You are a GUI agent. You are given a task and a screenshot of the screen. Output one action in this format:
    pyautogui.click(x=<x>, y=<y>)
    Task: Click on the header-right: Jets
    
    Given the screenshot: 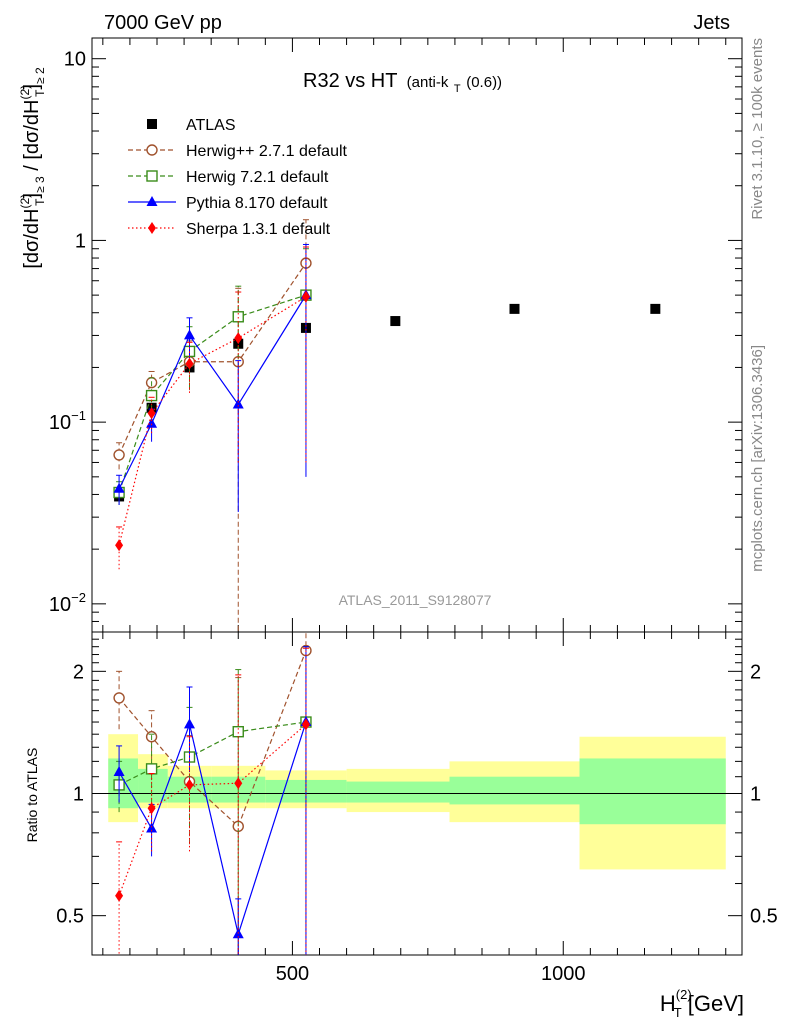 What is the action you would take?
    pyautogui.click(x=711, y=23)
    